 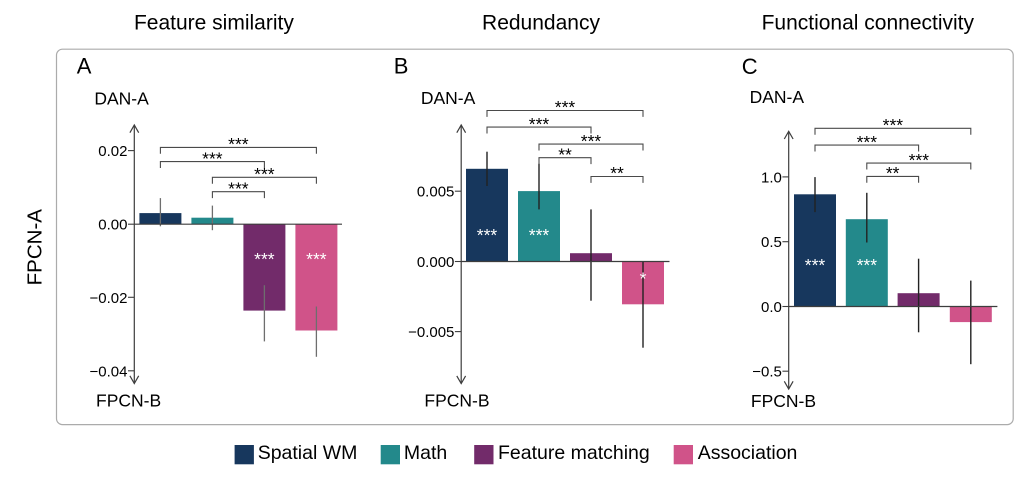 I want to click on svg-text: 0.000, so click(x=436, y=262).